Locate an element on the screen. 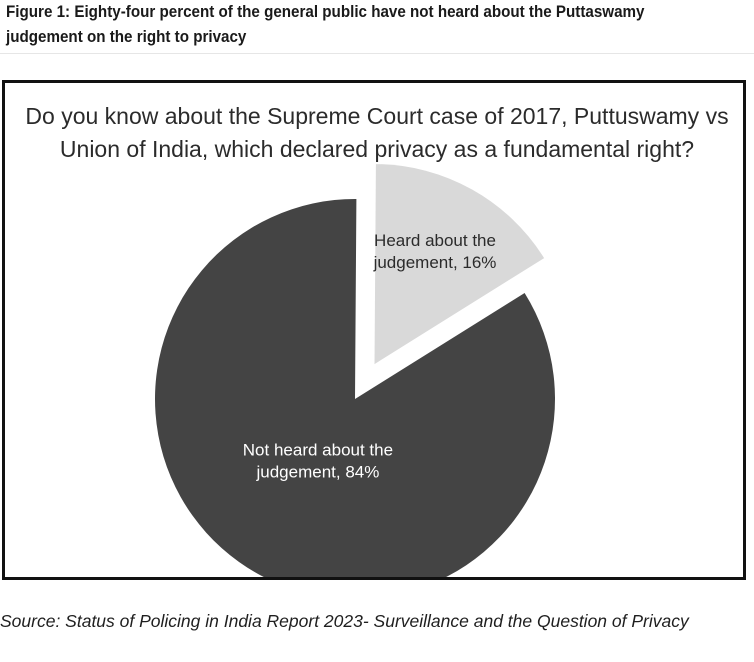 The height and width of the screenshot is (662, 754). pie-slice-label-0: Not heard about the judgement, 84% is located at coordinates (318, 460).